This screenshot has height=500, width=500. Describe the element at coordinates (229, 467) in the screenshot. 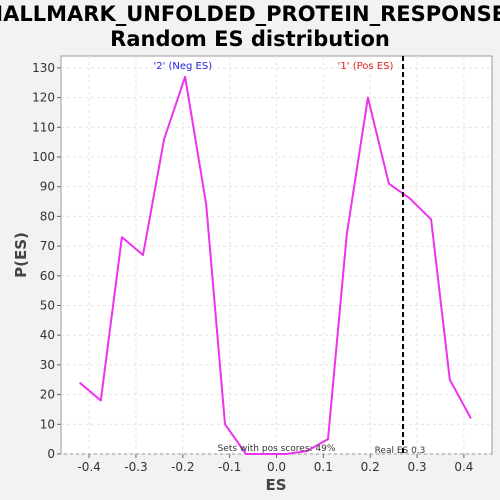

I see `x-tick-label: -0.1` at that location.